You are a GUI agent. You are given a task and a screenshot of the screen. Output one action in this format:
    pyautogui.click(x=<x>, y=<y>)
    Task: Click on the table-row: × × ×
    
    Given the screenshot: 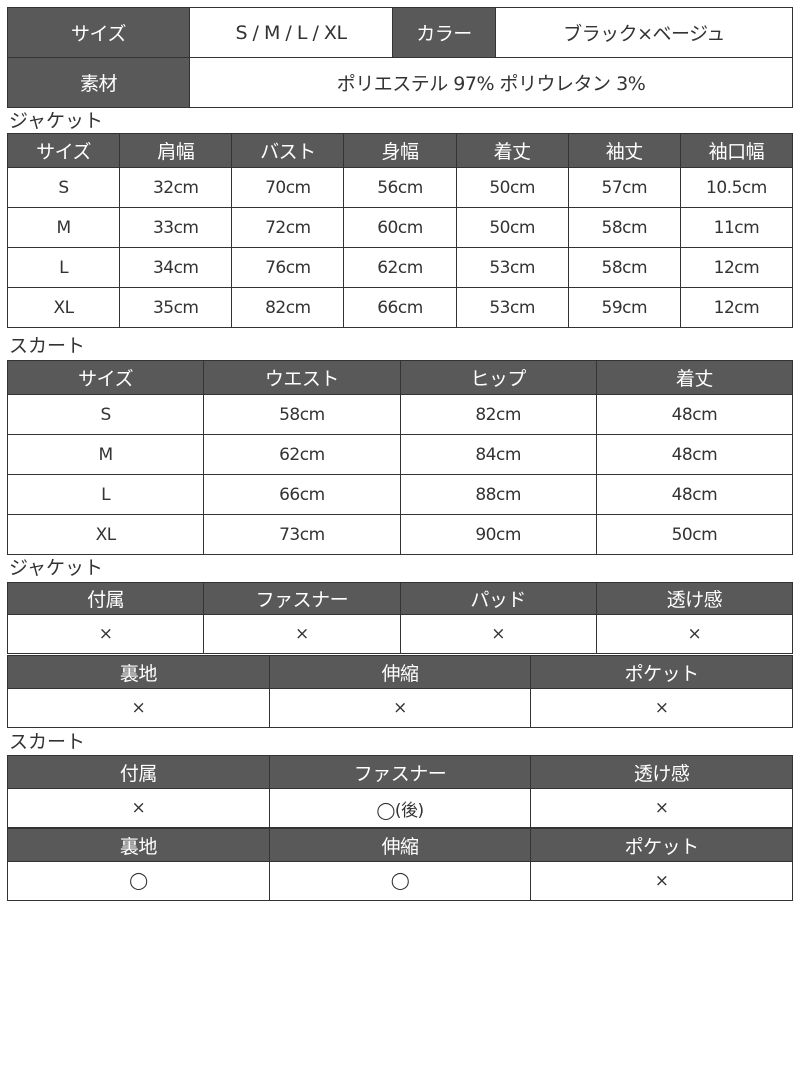 What is the action you would take?
    pyautogui.click(x=400, y=708)
    